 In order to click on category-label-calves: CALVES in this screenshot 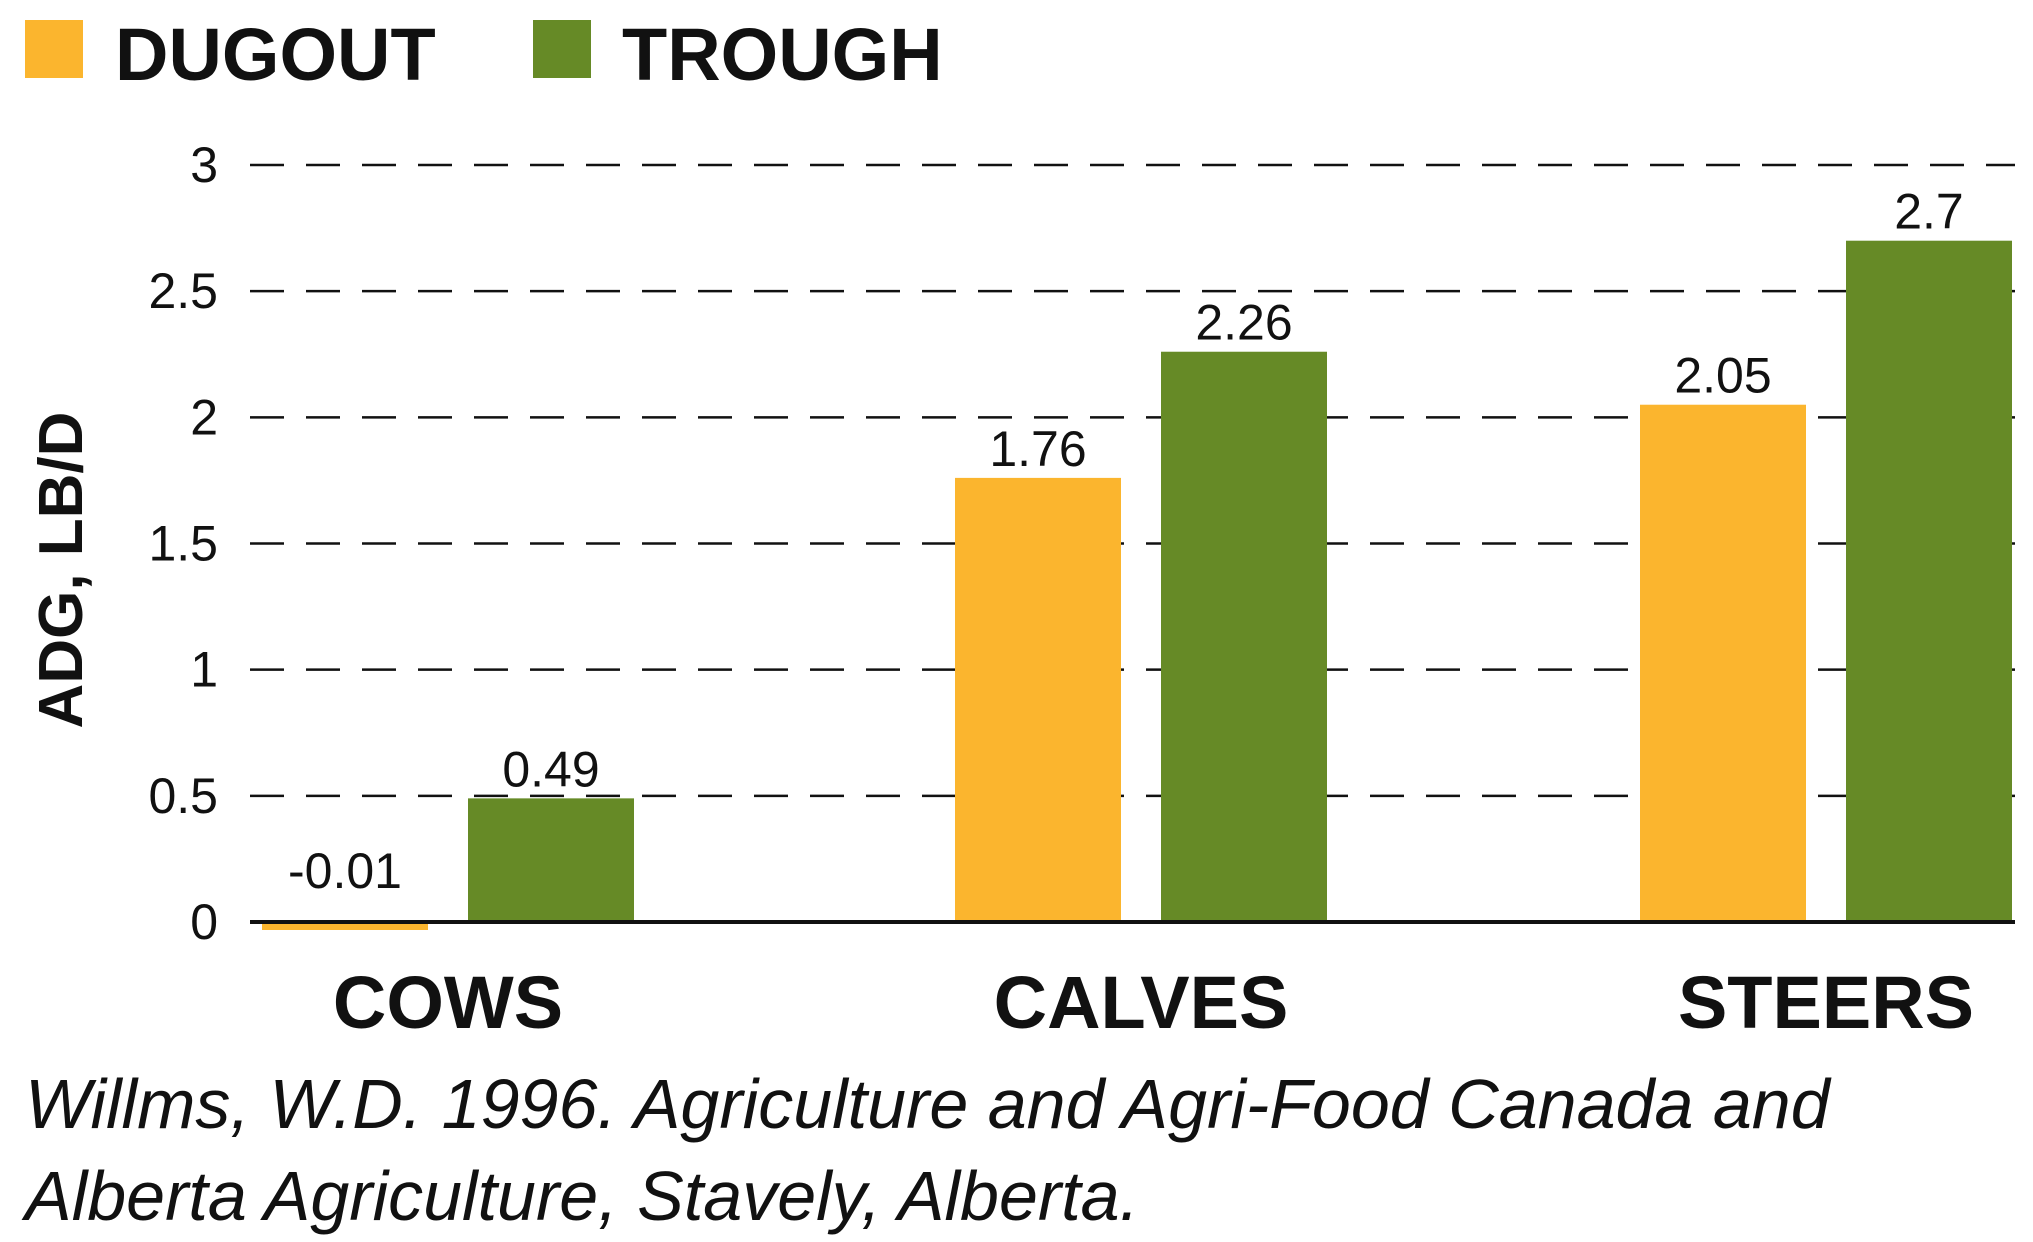, I will do `click(1141, 1002)`.